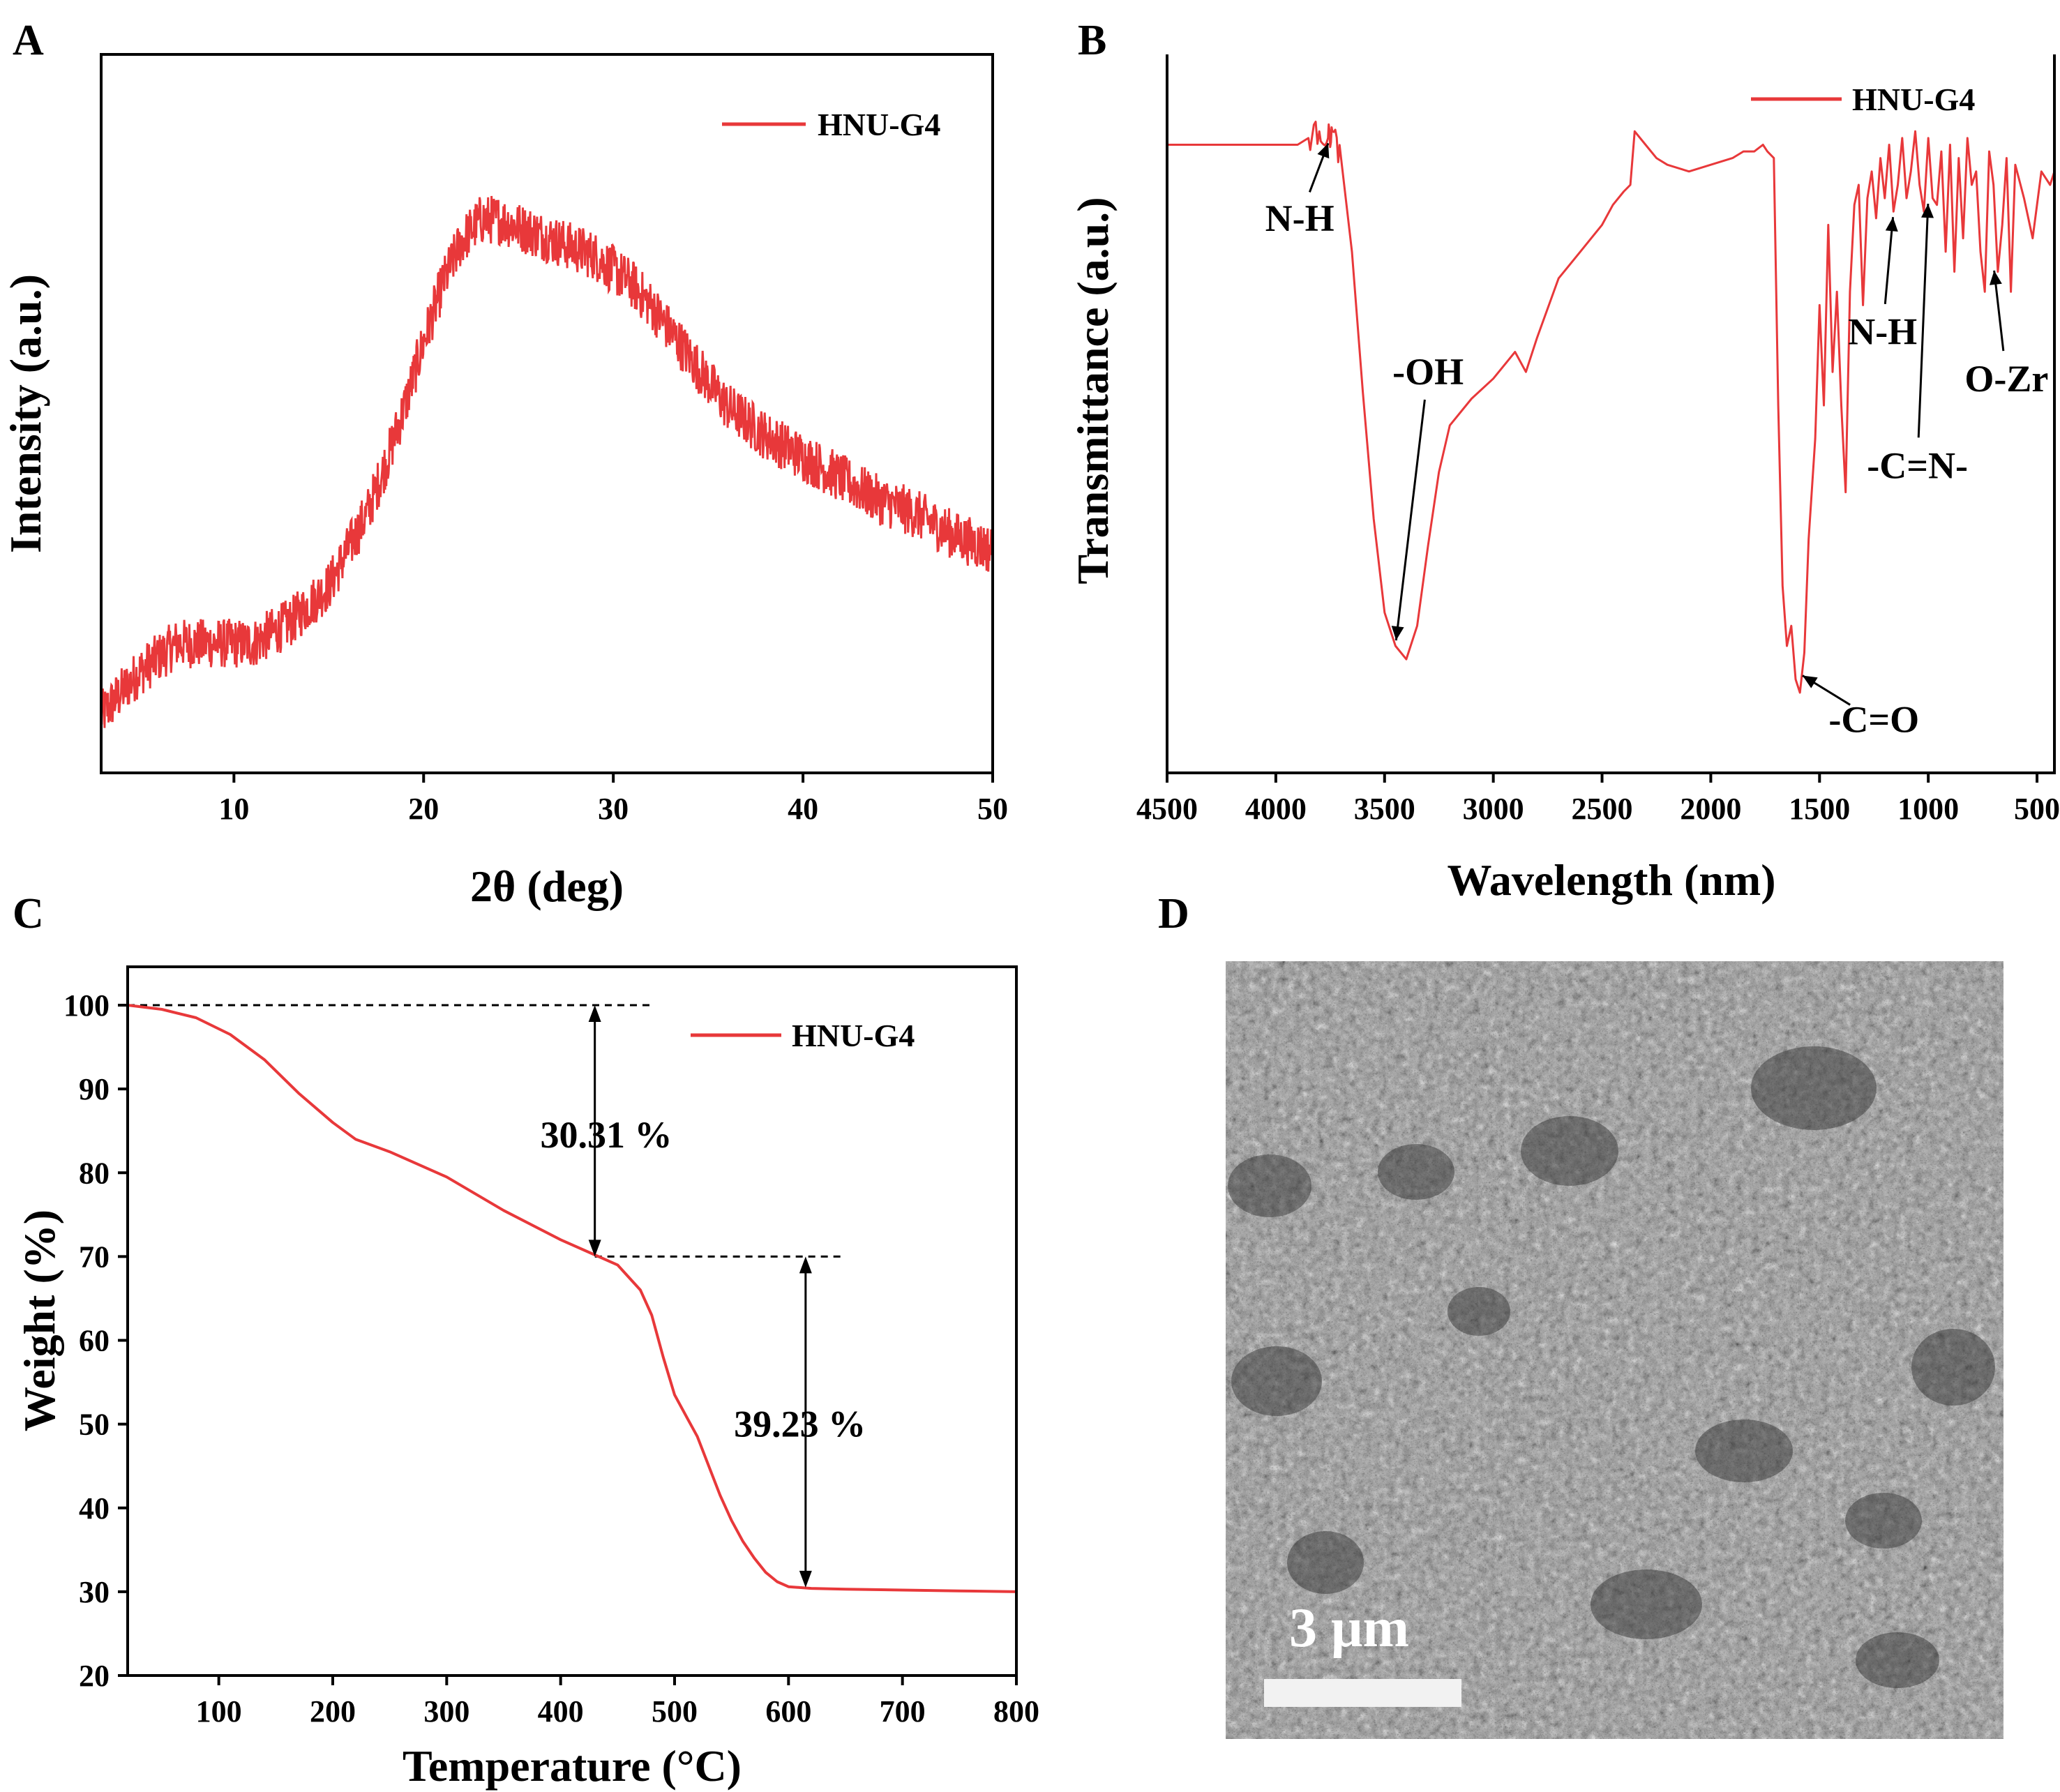  I want to click on xrd-x-tick-label: 10, so click(233, 809).